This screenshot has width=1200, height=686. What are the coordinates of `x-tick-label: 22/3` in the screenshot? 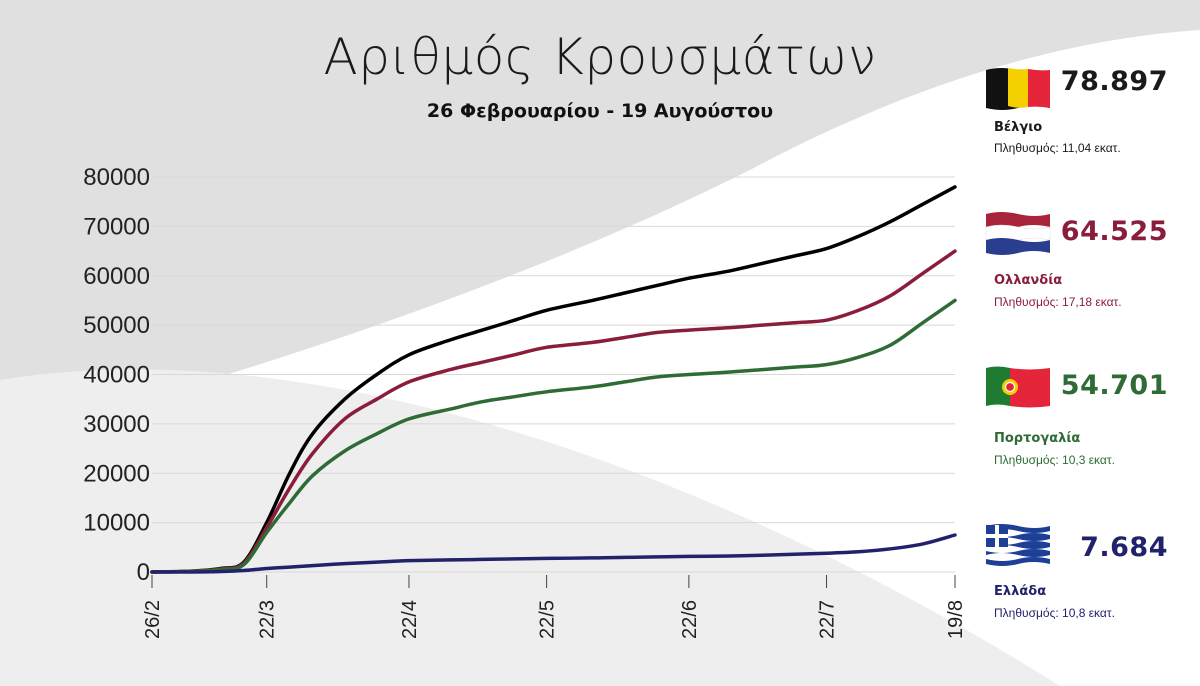 It's located at (268, 619).